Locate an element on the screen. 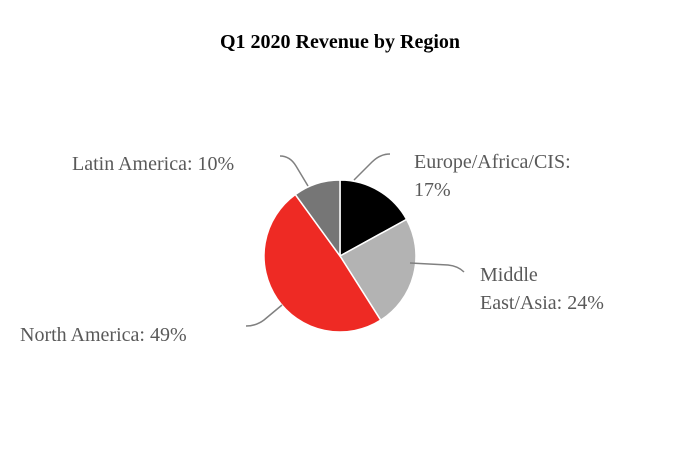  slice-label-middle-east: Middle East/Asia: 24% is located at coordinates (542, 289).